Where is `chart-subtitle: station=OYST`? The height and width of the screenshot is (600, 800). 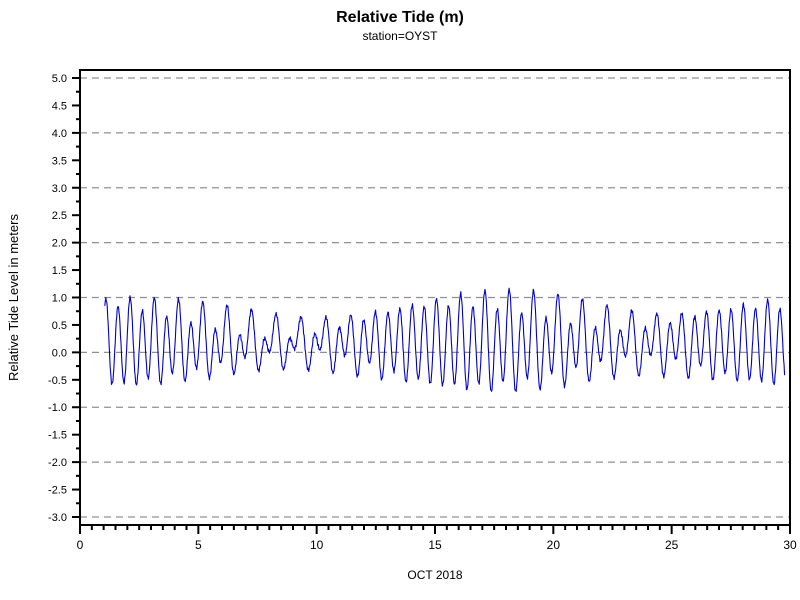
chart-subtitle: station=OYST is located at coordinates (400, 36).